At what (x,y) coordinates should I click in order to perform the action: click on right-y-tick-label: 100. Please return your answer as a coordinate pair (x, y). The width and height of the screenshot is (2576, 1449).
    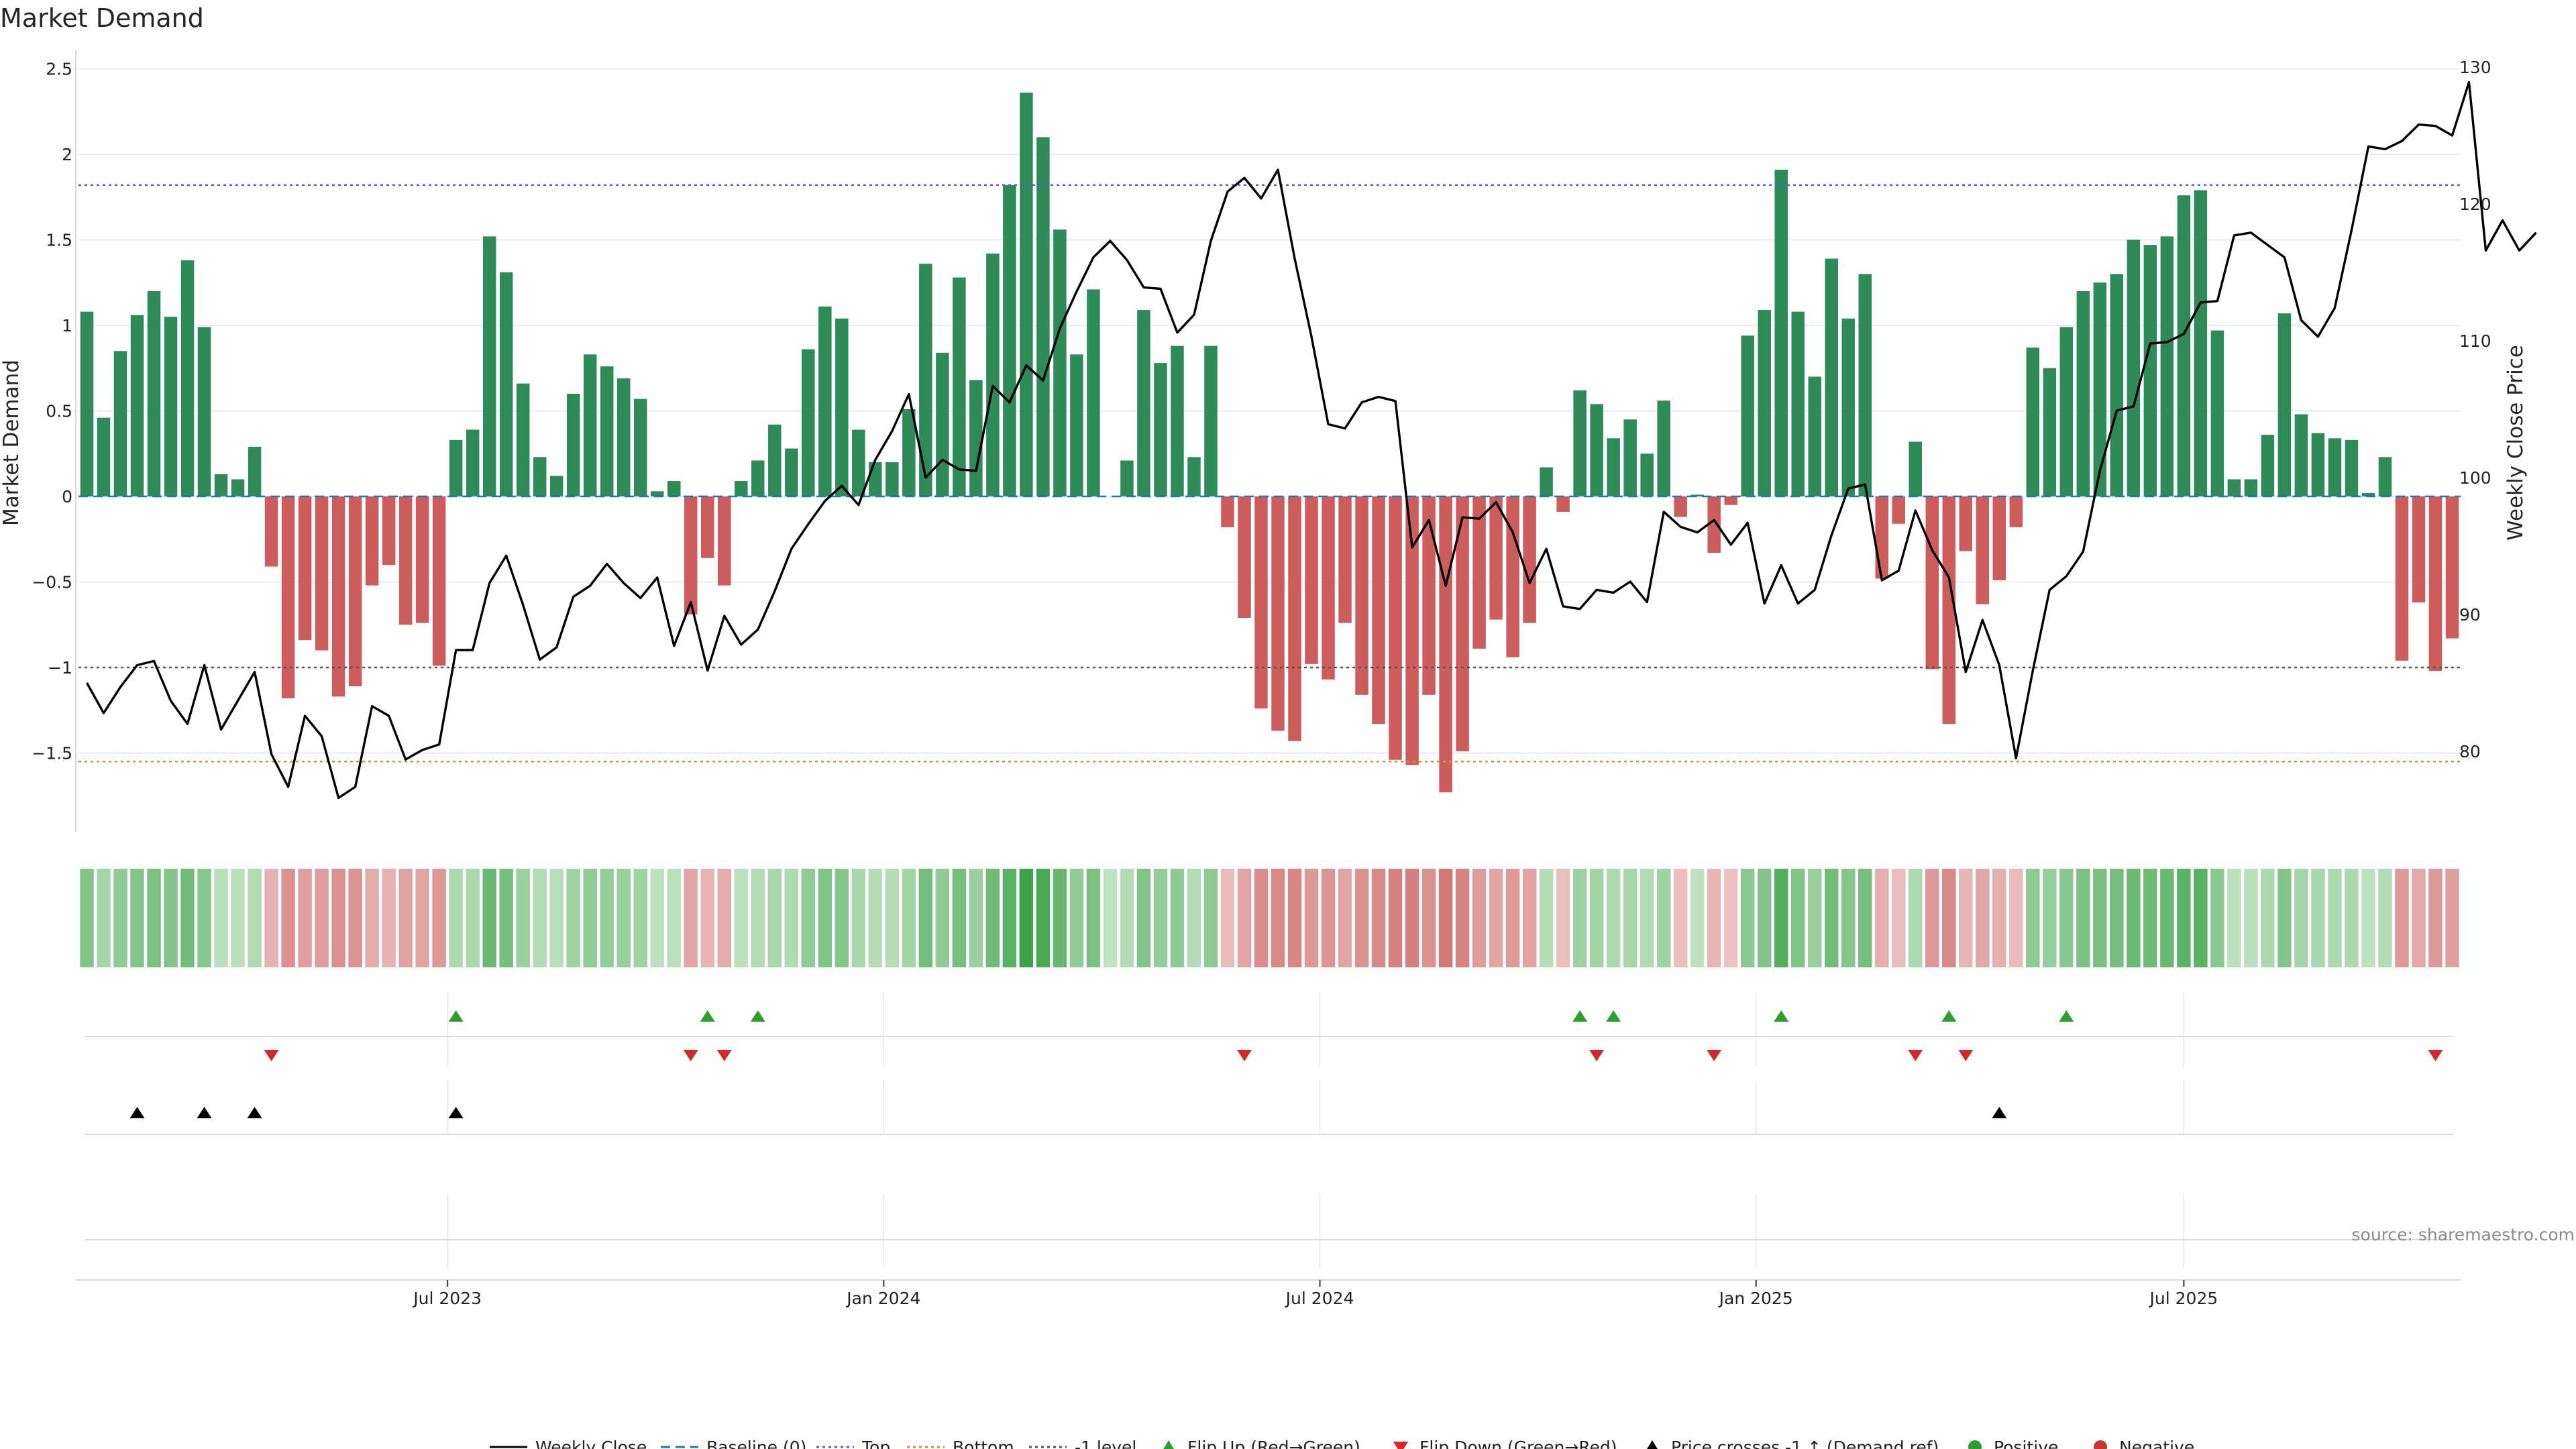
    Looking at the image, I should click on (2475, 478).